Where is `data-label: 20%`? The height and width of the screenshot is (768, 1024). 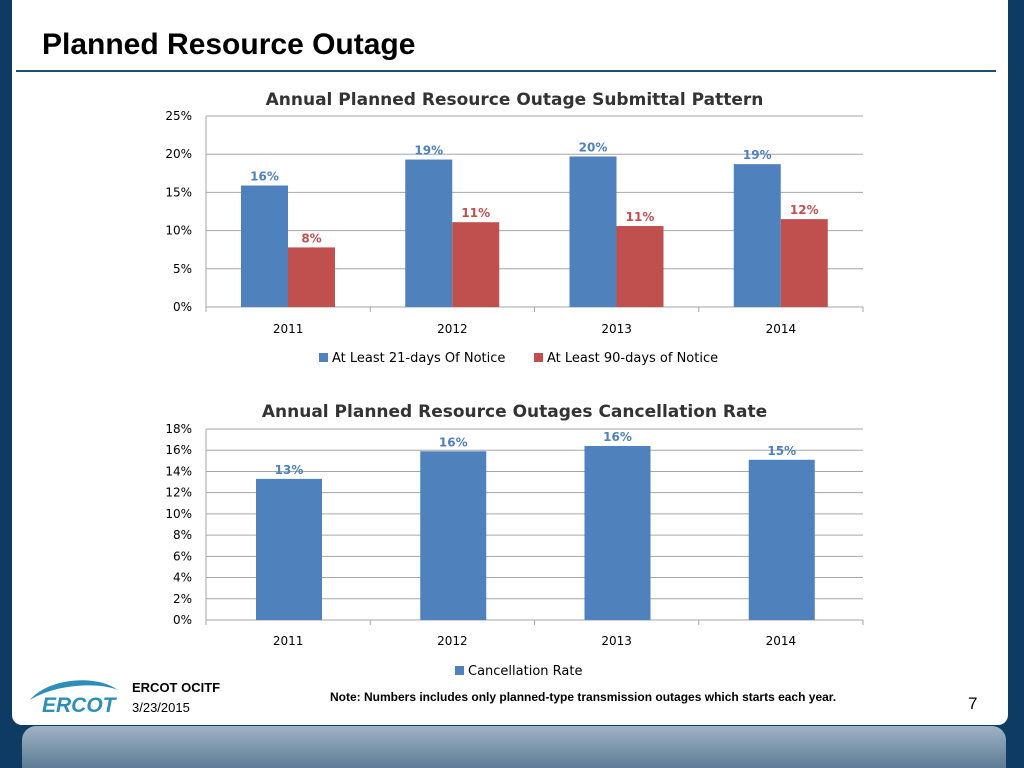 data-label: 20% is located at coordinates (593, 147).